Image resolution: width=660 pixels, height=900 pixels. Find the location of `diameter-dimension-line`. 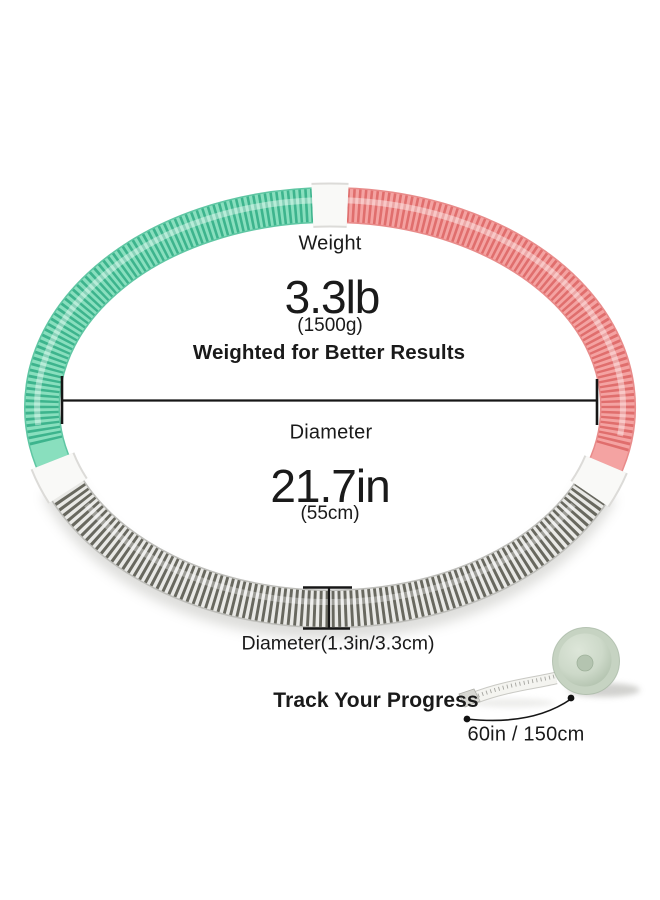

diameter-dimension-line is located at coordinates (329, 400).